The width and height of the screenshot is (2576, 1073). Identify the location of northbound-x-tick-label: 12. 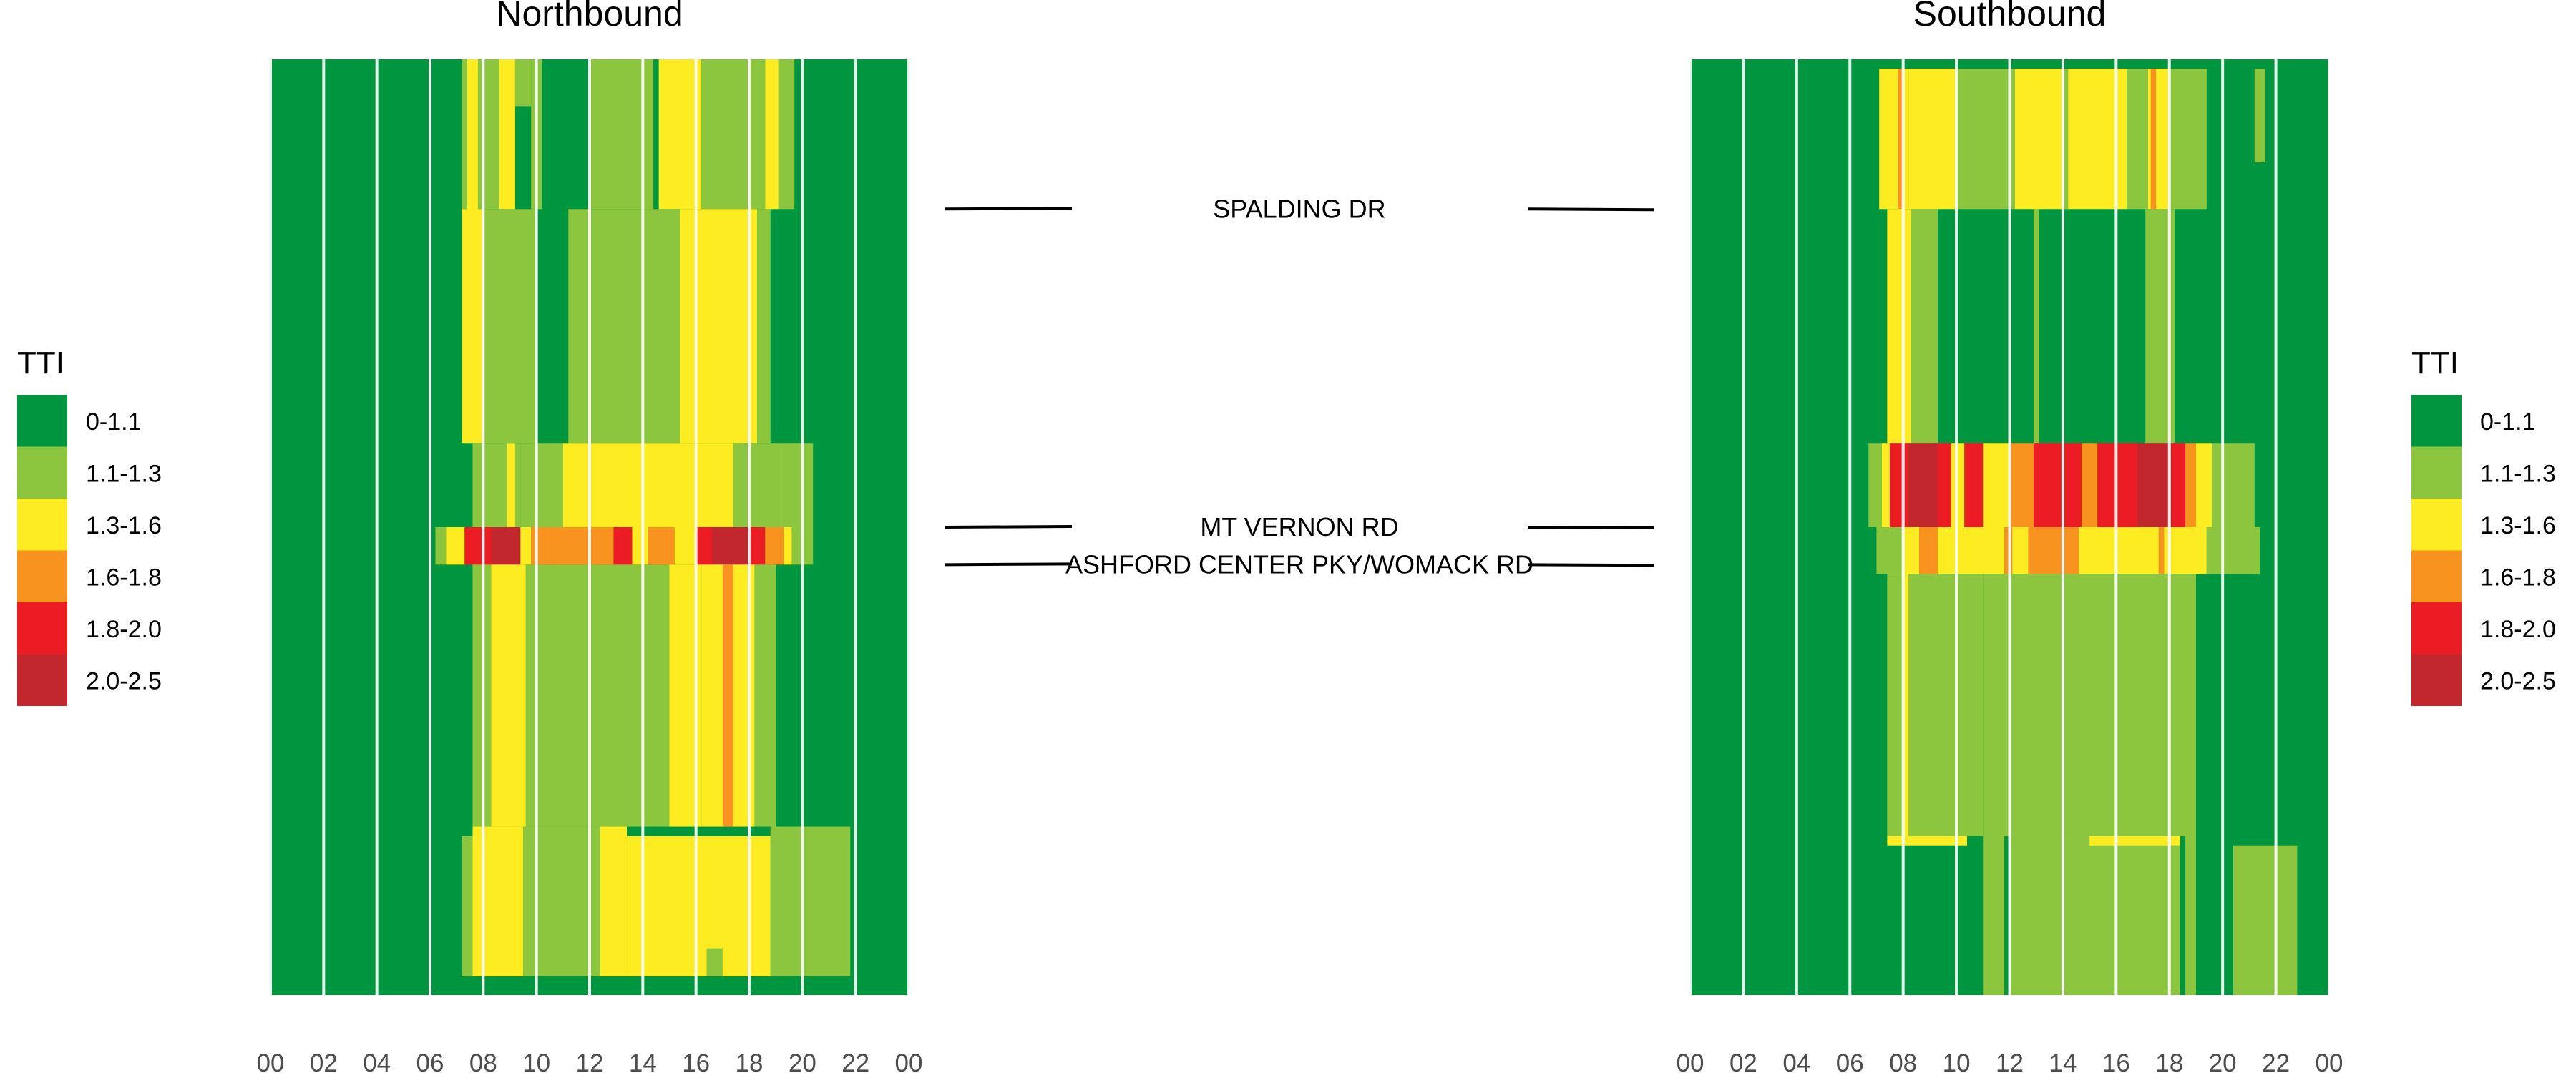
(590, 1061).